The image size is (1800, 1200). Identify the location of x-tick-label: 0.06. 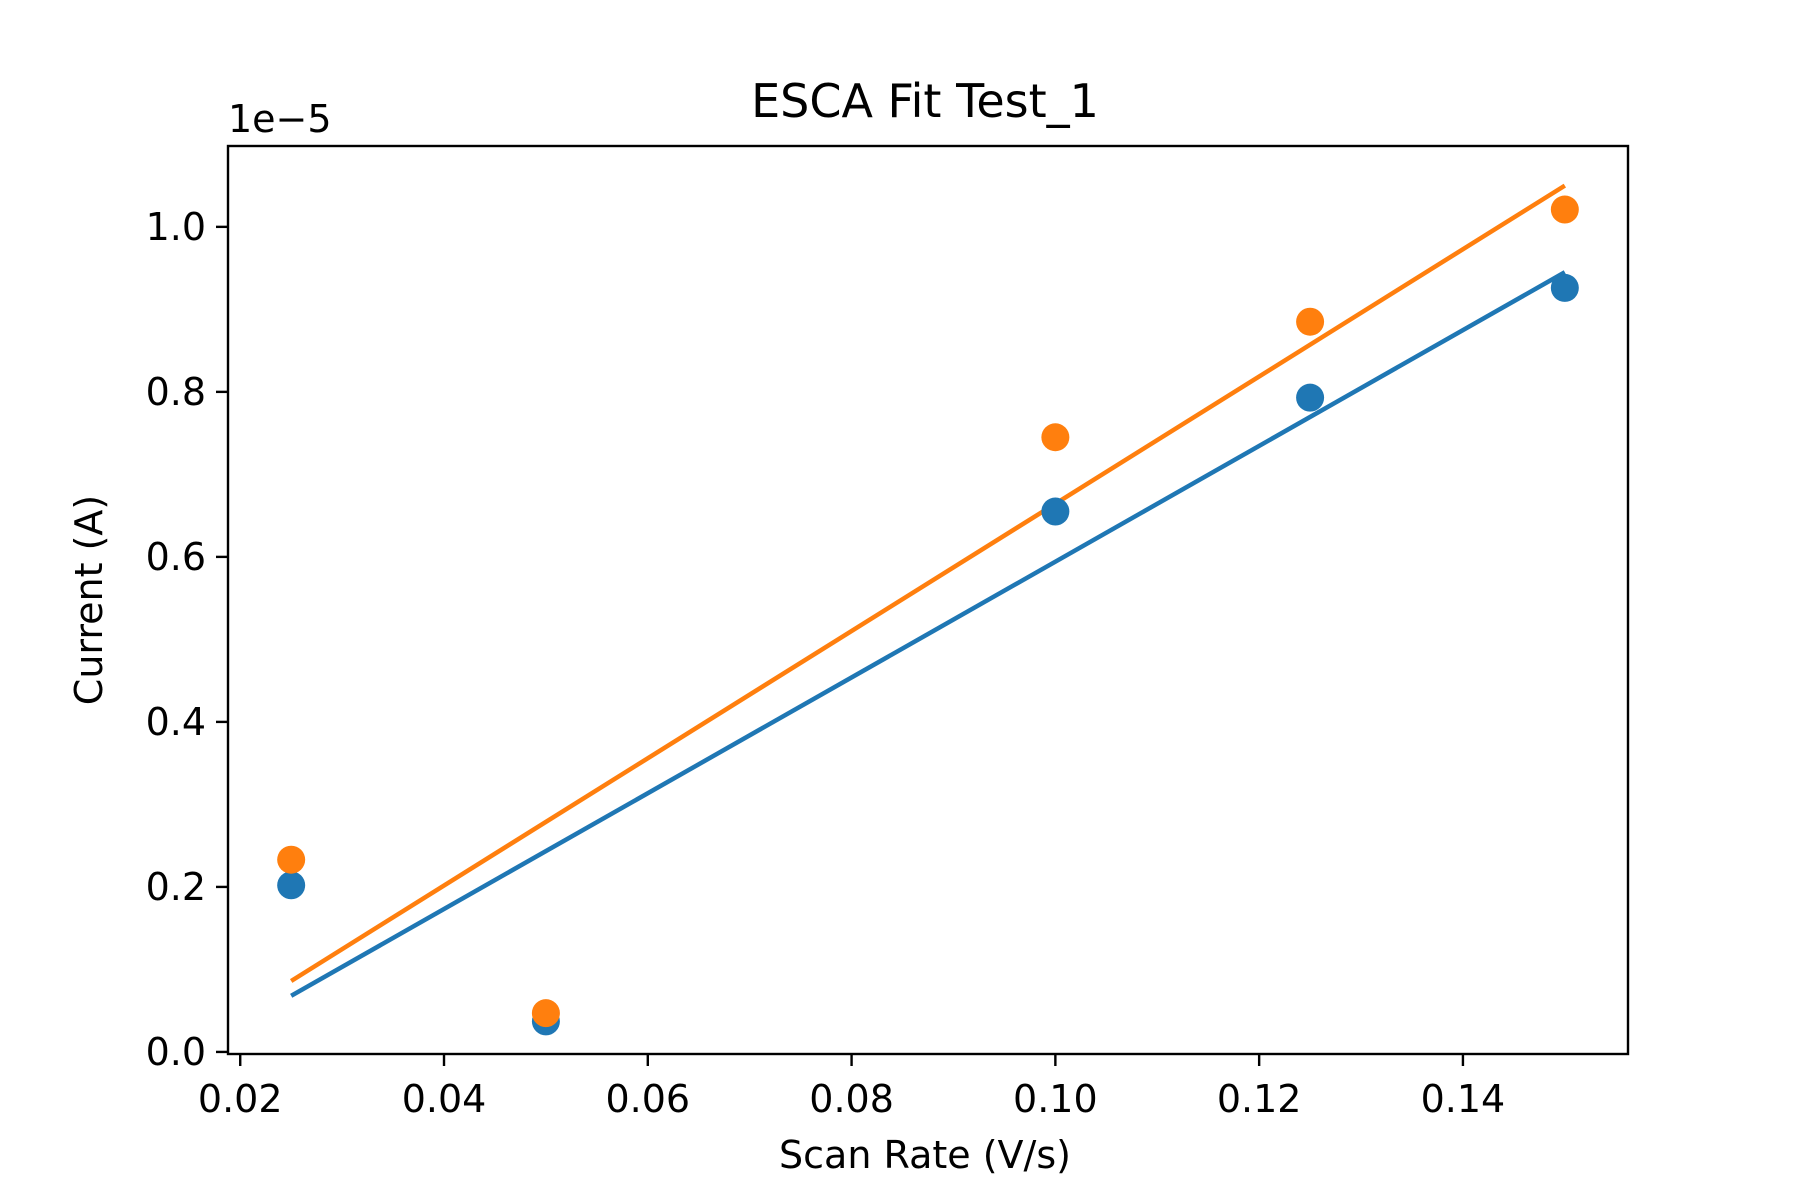
(647, 1099).